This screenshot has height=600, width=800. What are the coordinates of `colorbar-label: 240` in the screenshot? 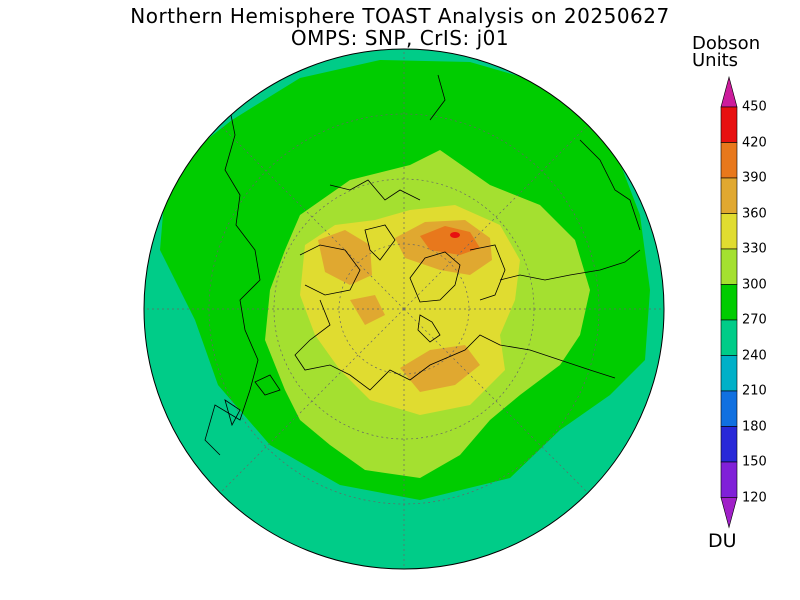 It's located at (754, 355).